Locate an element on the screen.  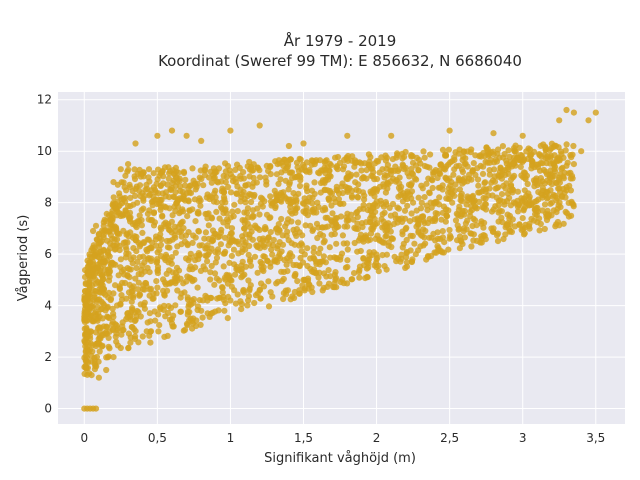
x-tick-label: 3,5 is located at coordinates (595, 438).